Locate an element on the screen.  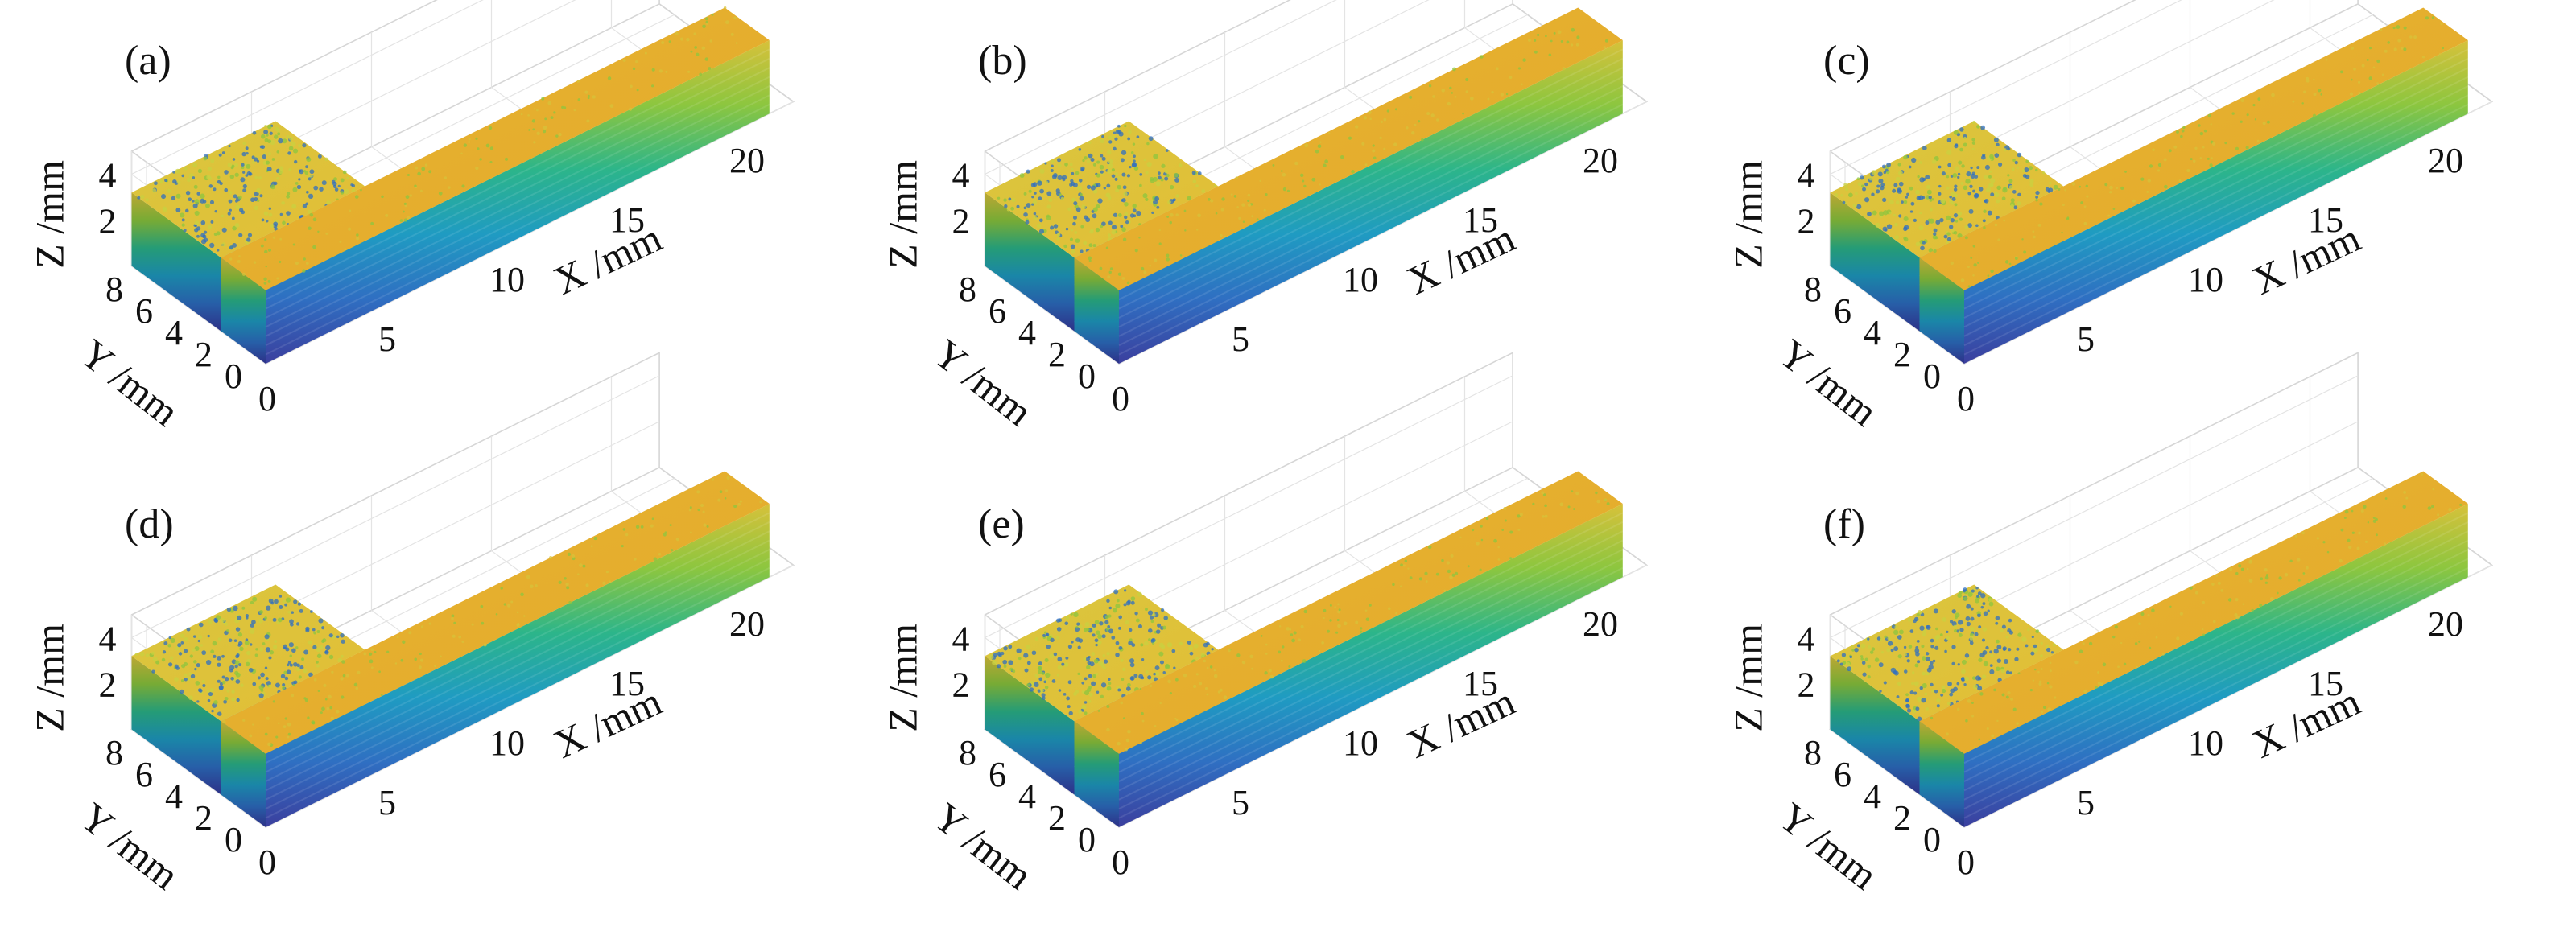
y-tick-label: 6 is located at coordinates (1843, 311).